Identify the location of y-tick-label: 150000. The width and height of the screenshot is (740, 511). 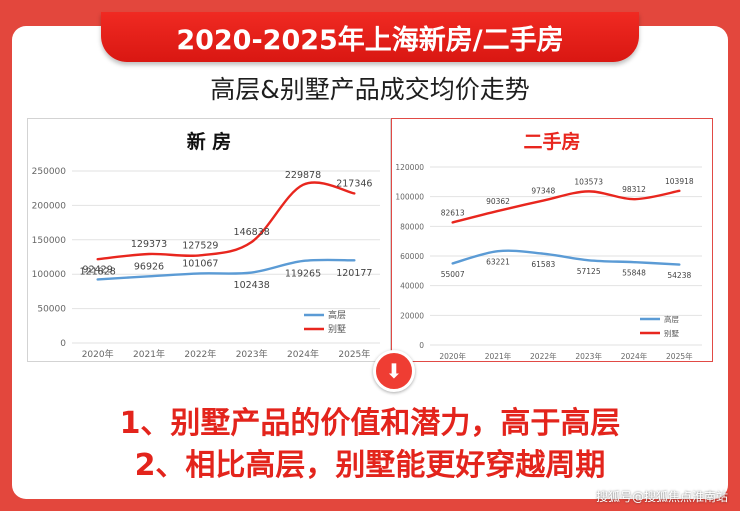
(49, 241).